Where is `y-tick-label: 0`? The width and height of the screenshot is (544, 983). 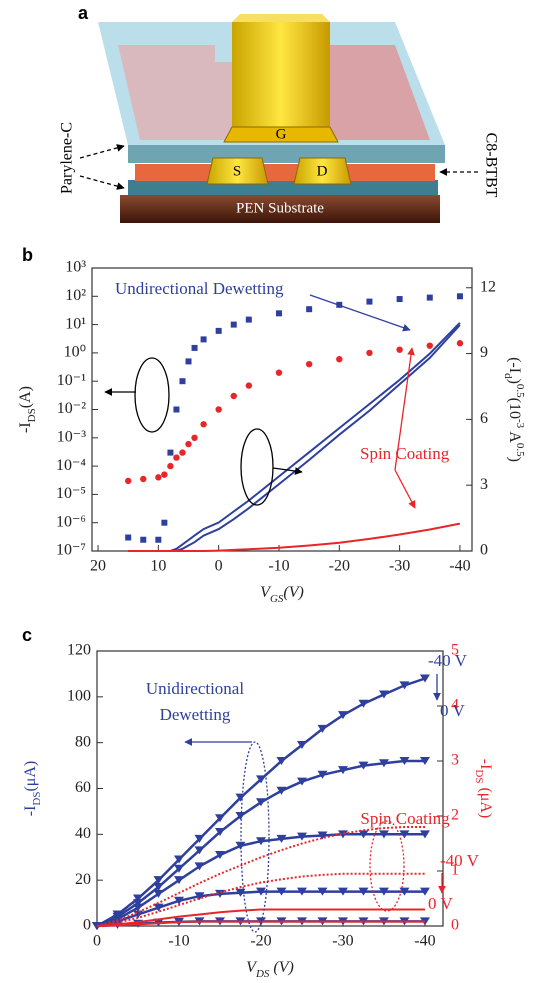
y-tick-label: 0 is located at coordinates (87, 925).